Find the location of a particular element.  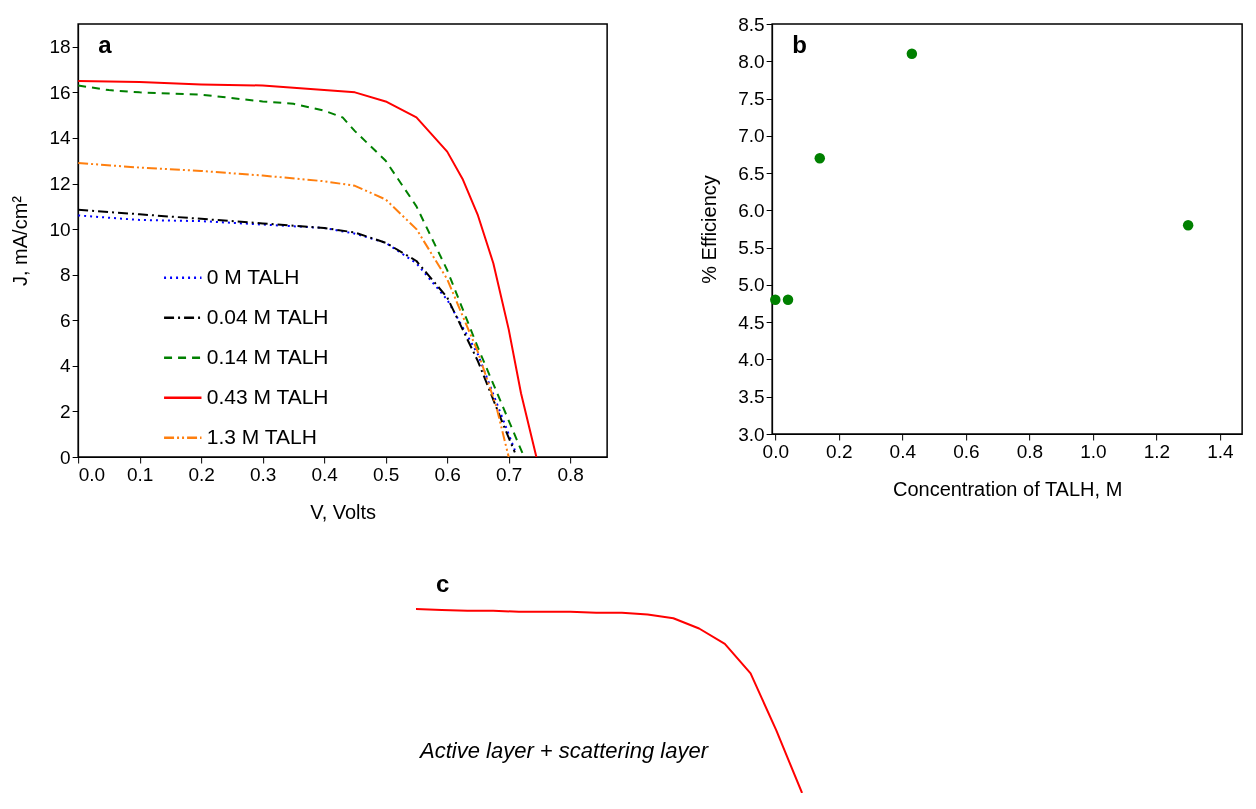

annotation: b is located at coordinates (799, 44).